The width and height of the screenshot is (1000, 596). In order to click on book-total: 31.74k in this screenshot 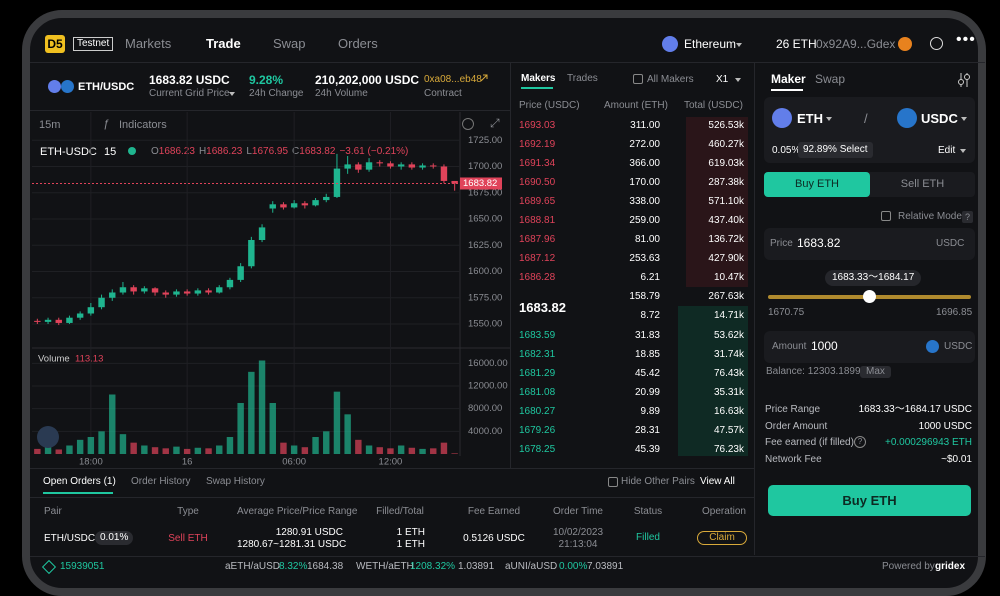, I will do `click(728, 354)`.